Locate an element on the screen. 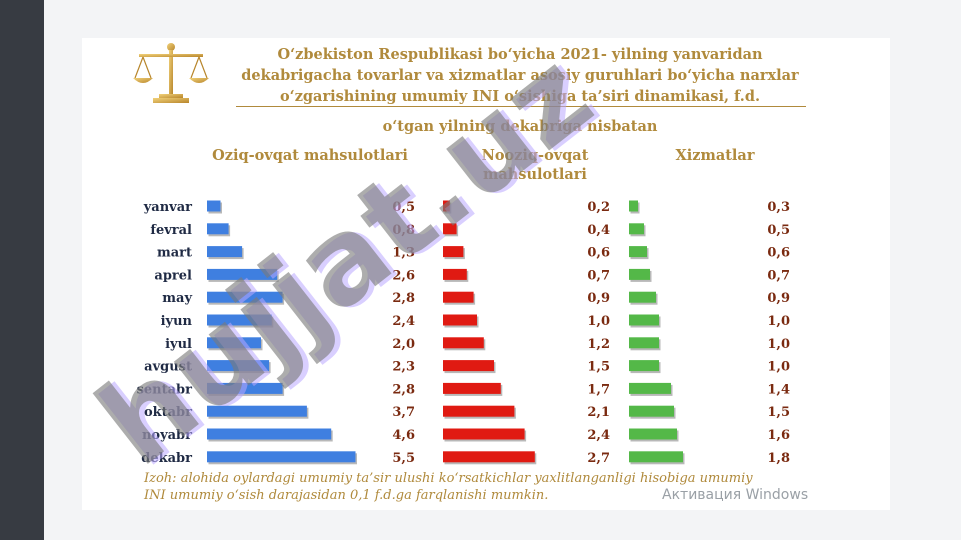 The width and height of the screenshot is (961, 540). bar-0-sentabr is located at coordinates (245, 388).